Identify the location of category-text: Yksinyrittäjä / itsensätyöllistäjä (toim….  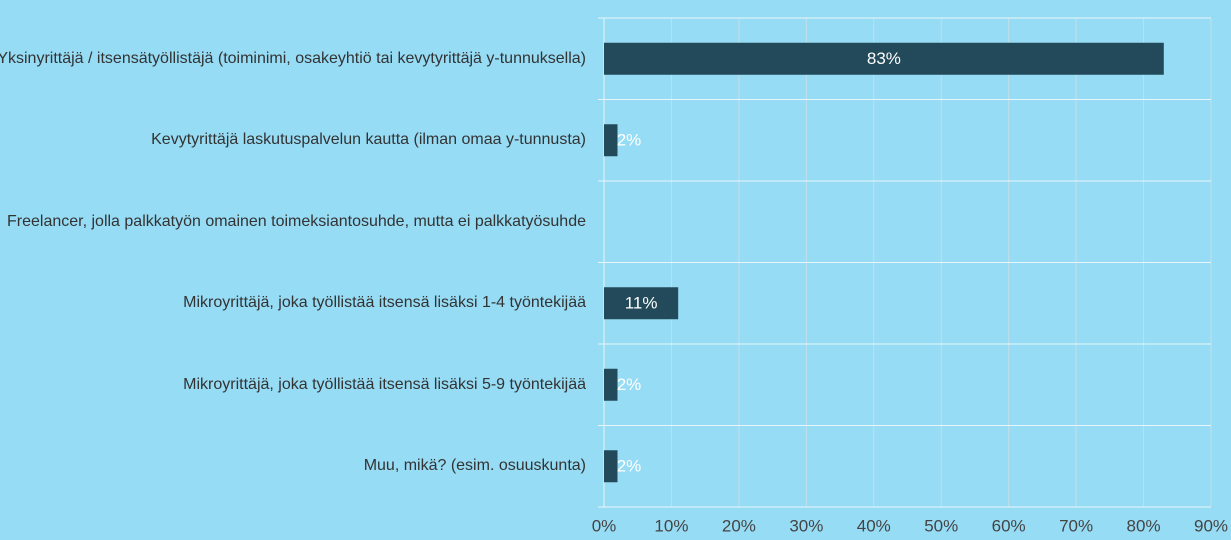
(293, 58).